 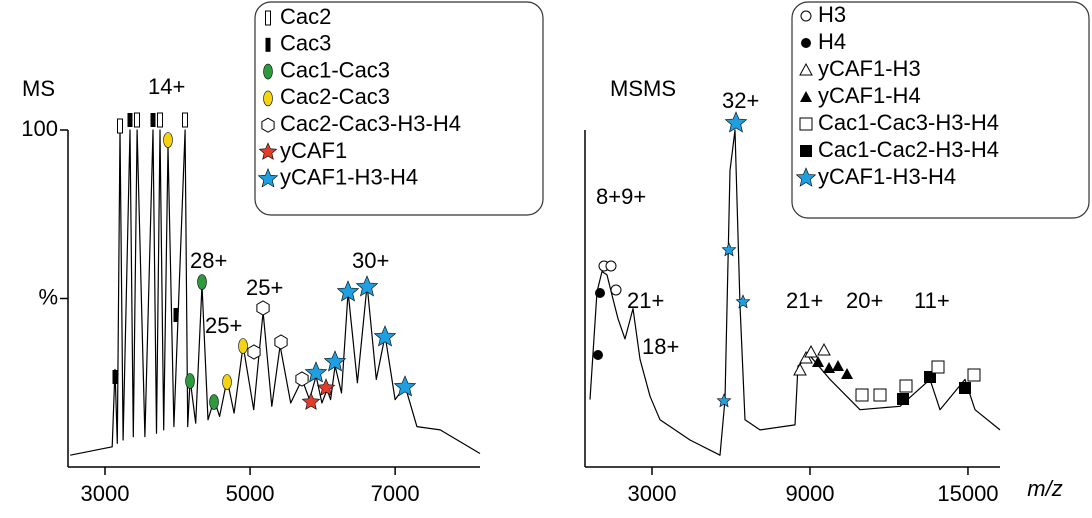 What do you see at coordinates (305, 43) in the screenshot?
I see `legend-label: Cac3` at bounding box center [305, 43].